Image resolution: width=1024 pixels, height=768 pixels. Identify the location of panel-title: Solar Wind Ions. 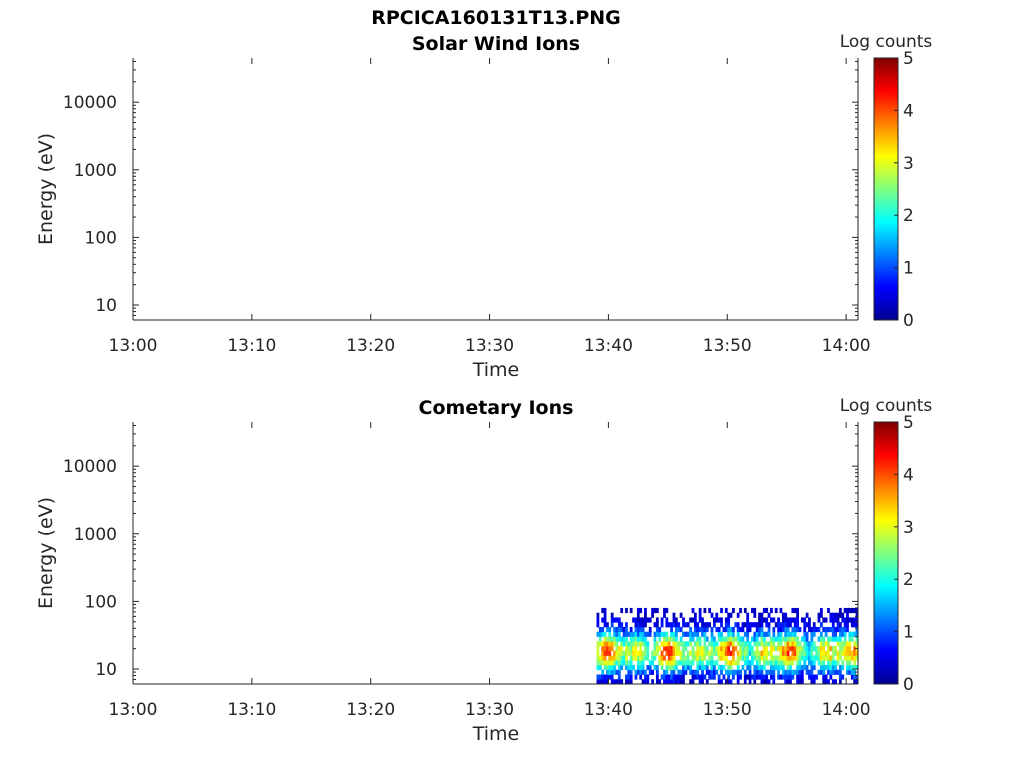
(496, 44).